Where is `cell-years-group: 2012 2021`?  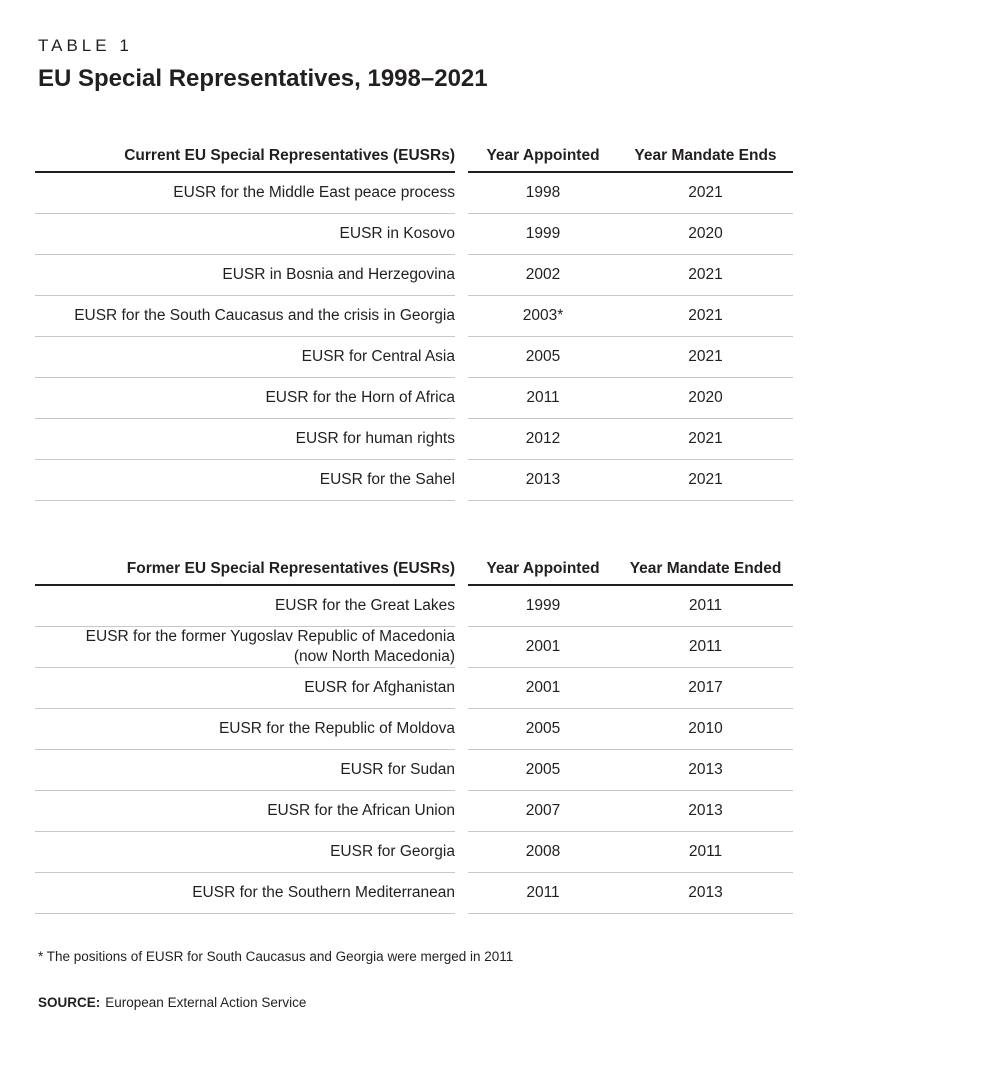 cell-years-group: 2012 2021 is located at coordinates (630, 439).